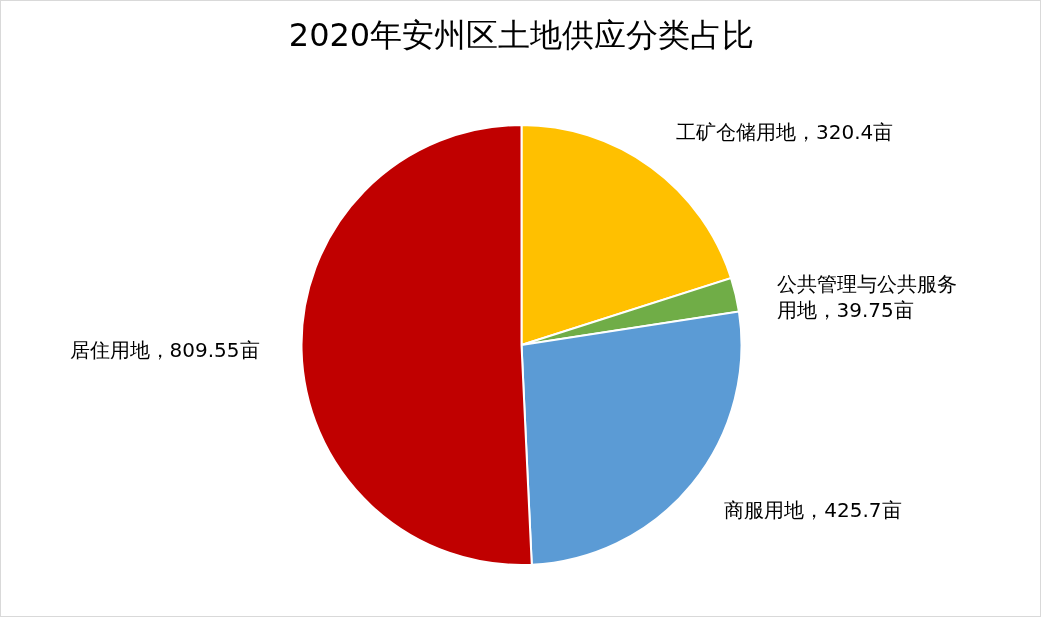  Describe the element at coordinates (785, 132) in the screenshot. I see `slice-label: 工矿仓储用地，320.4亩` at that location.